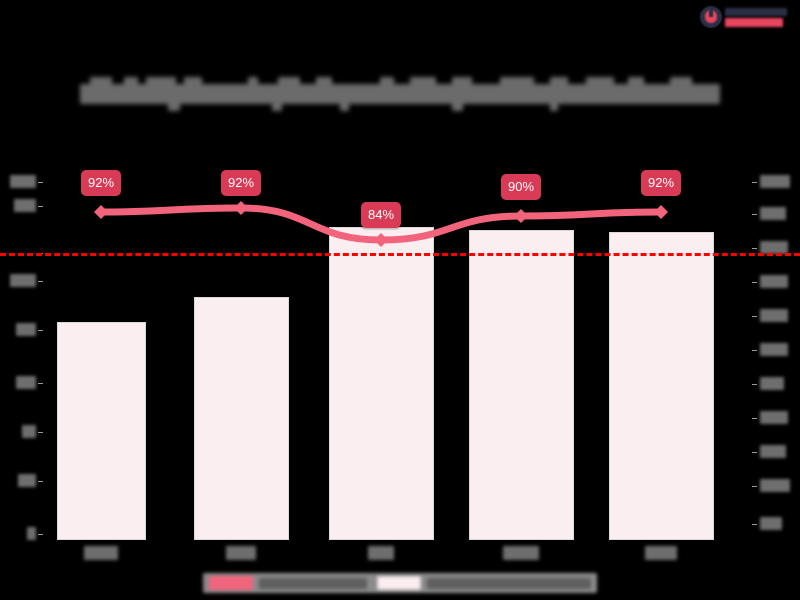  I want to click on chart-legend, so click(400, 583).